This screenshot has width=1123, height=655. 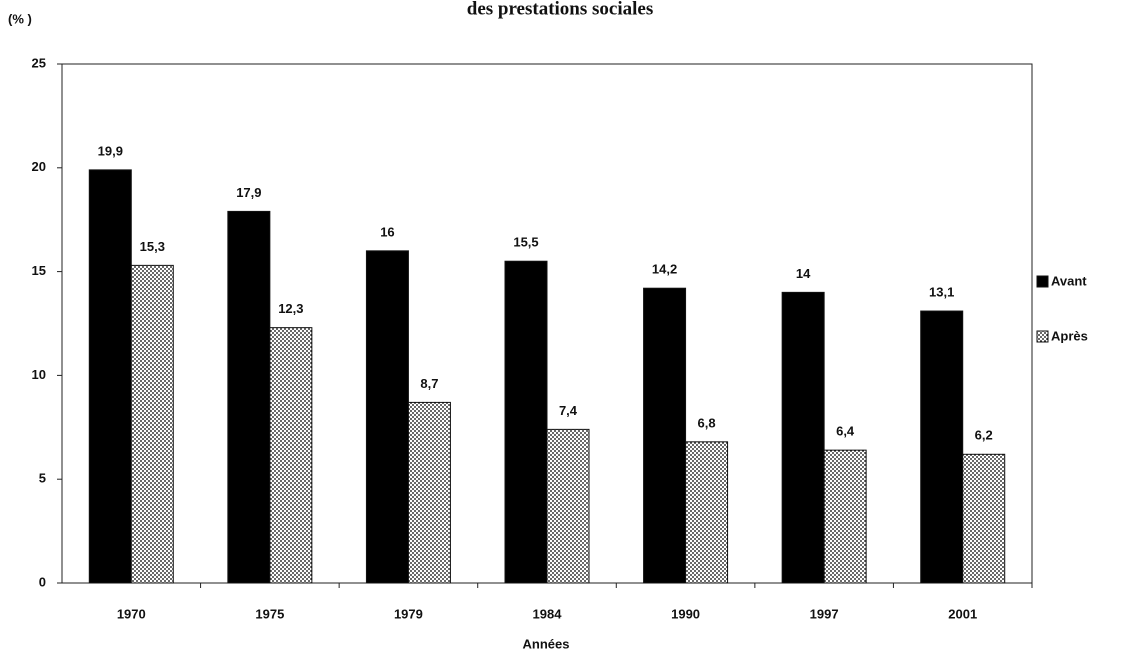 What do you see at coordinates (941, 291) in the screenshot?
I see `value-label: 13,1` at bounding box center [941, 291].